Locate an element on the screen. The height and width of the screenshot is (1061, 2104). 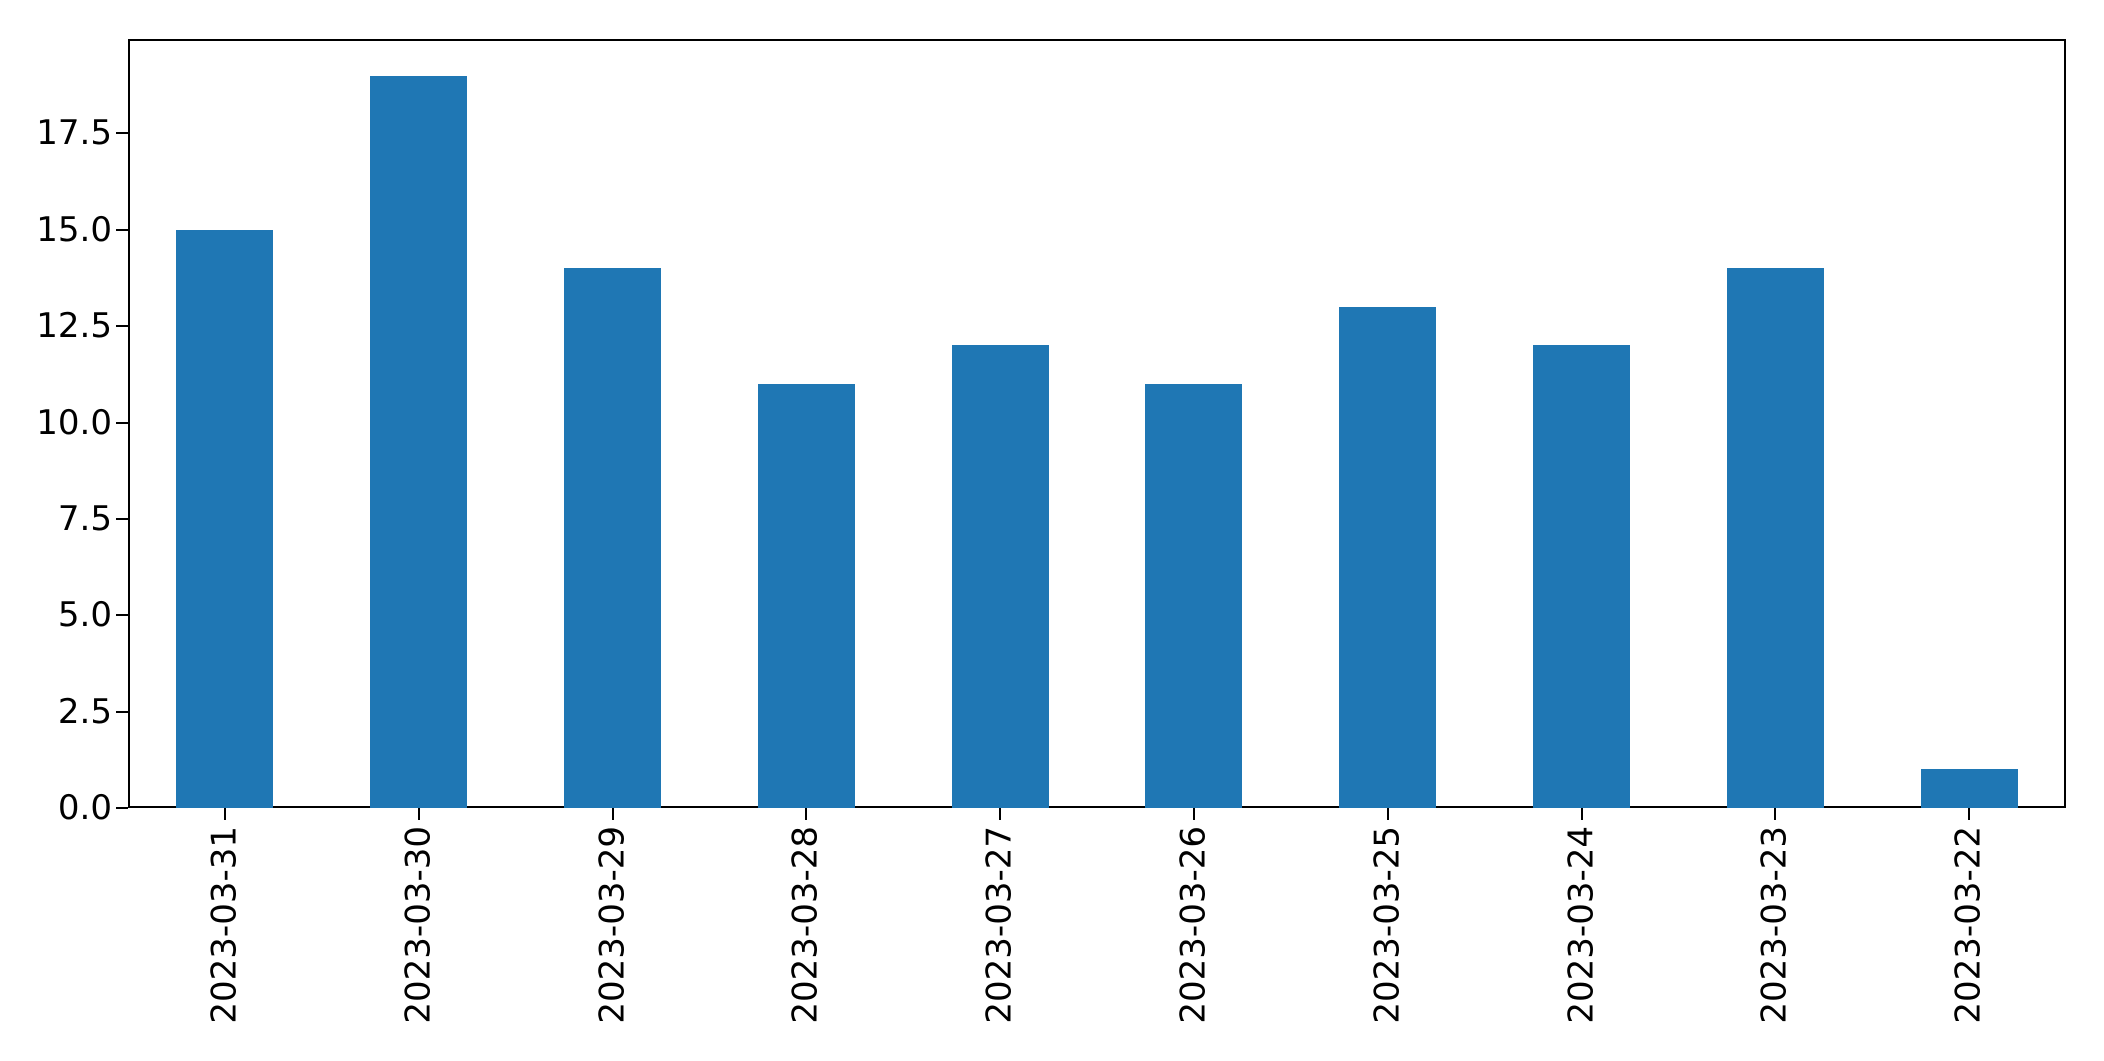
y-tick-label: 2.5 is located at coordinates (84, 711).